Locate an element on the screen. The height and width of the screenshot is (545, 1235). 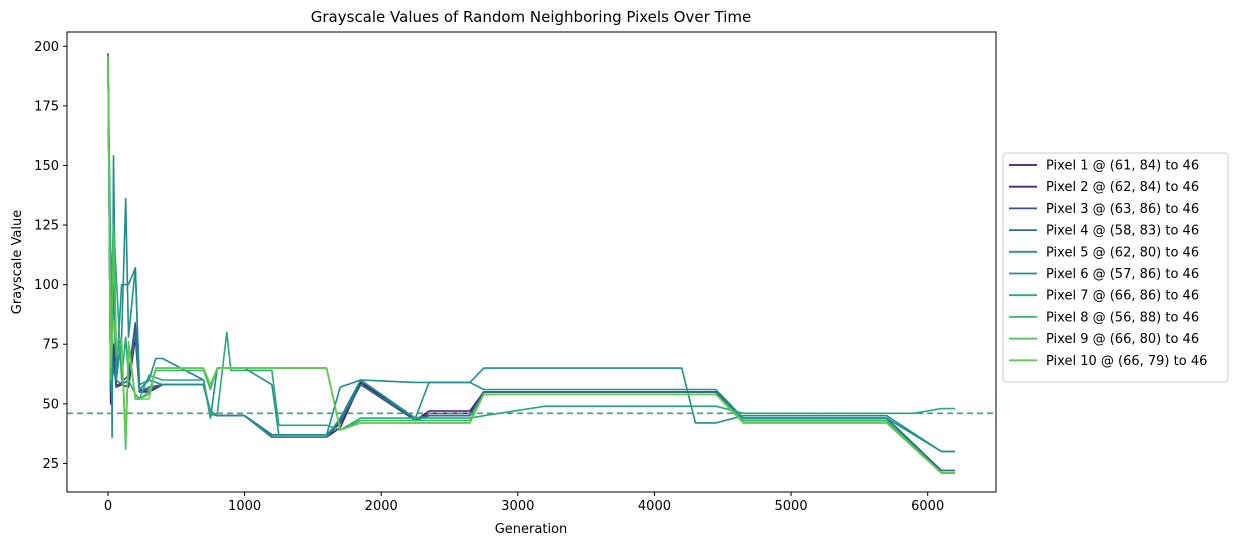
x-tick-label-5: 5000 is located at coordinates (791, 506).